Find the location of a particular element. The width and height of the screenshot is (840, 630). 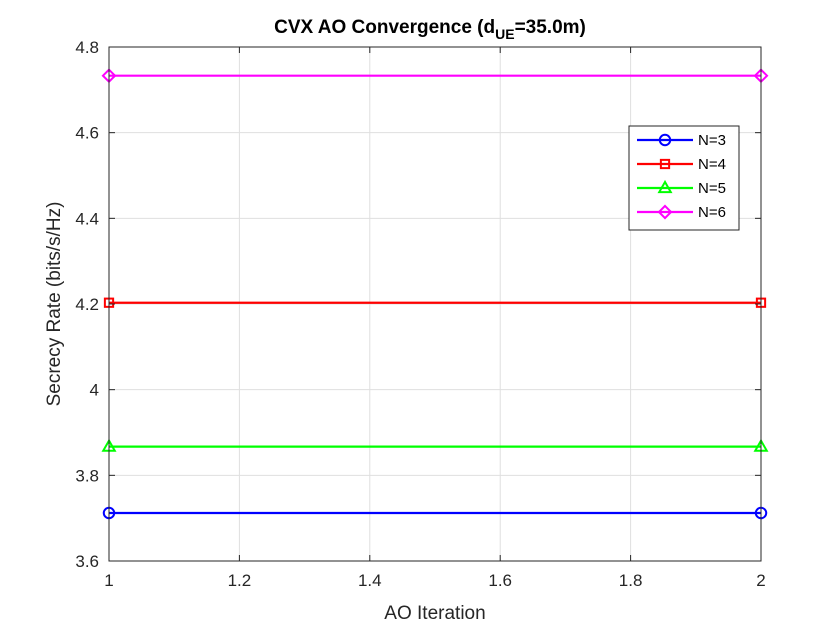

y-tick-label: 3.8 is located at coordinates (87, 475).